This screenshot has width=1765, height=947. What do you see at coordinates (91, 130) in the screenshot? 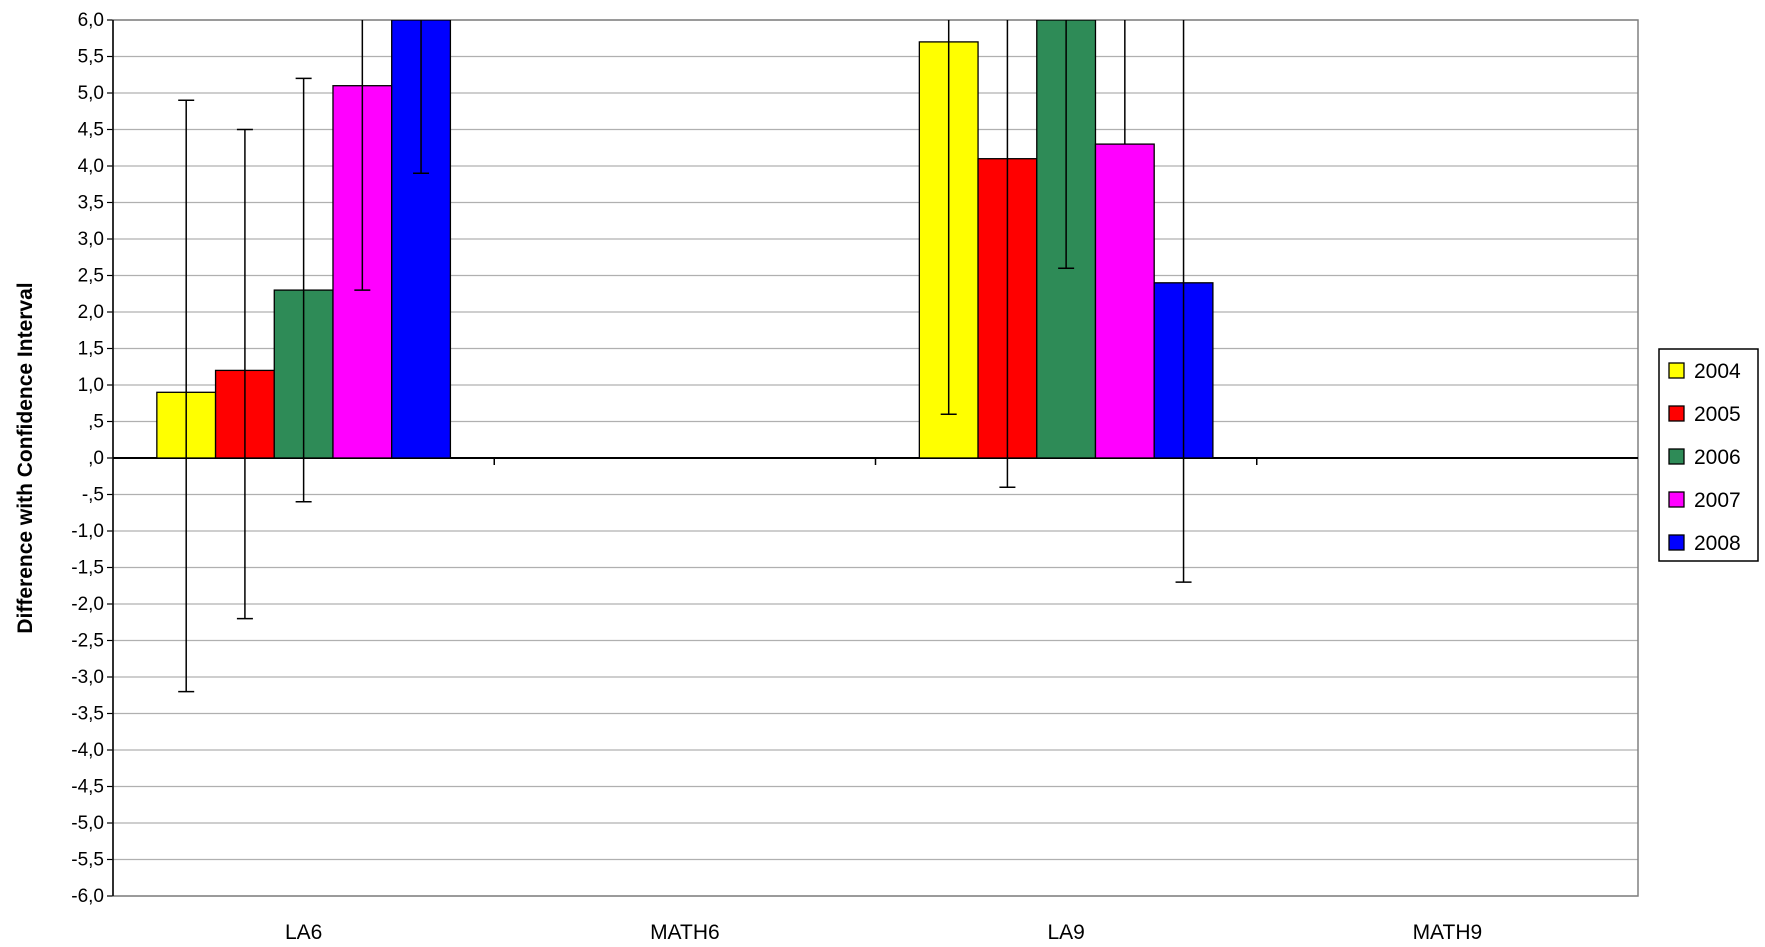
I see `y-tick-label: 4,5` at bounding box center [91, 130].